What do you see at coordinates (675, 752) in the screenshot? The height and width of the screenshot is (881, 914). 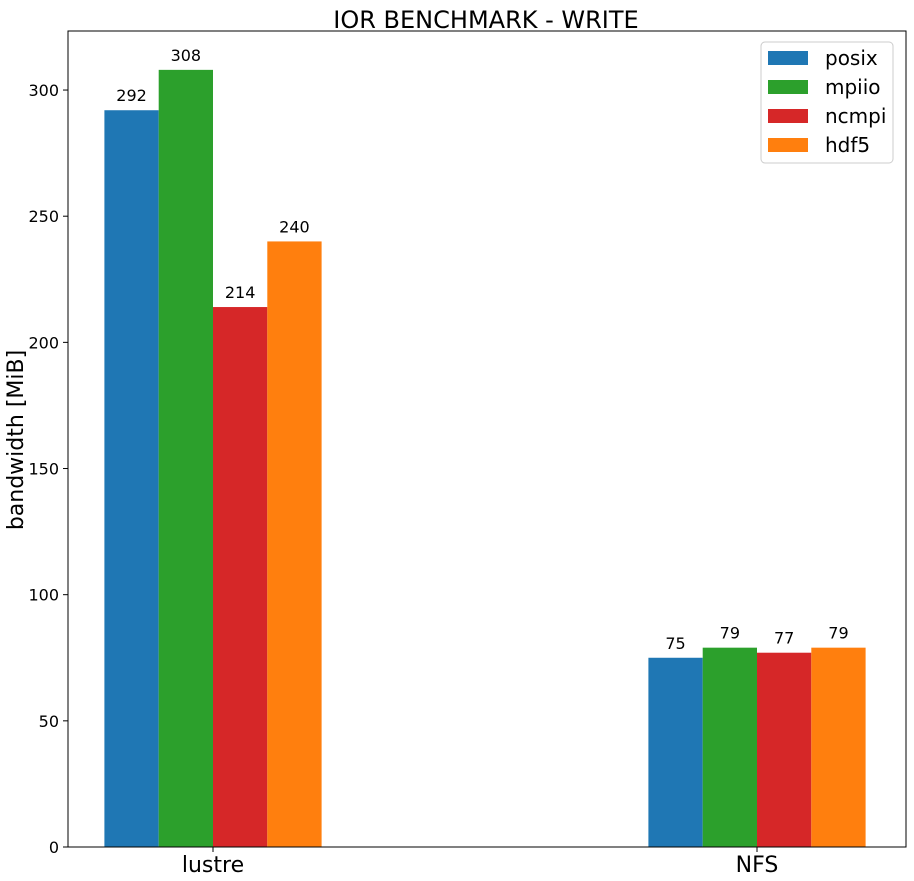 I see `bar-posix-nfs` at bounding box center [675, 752].